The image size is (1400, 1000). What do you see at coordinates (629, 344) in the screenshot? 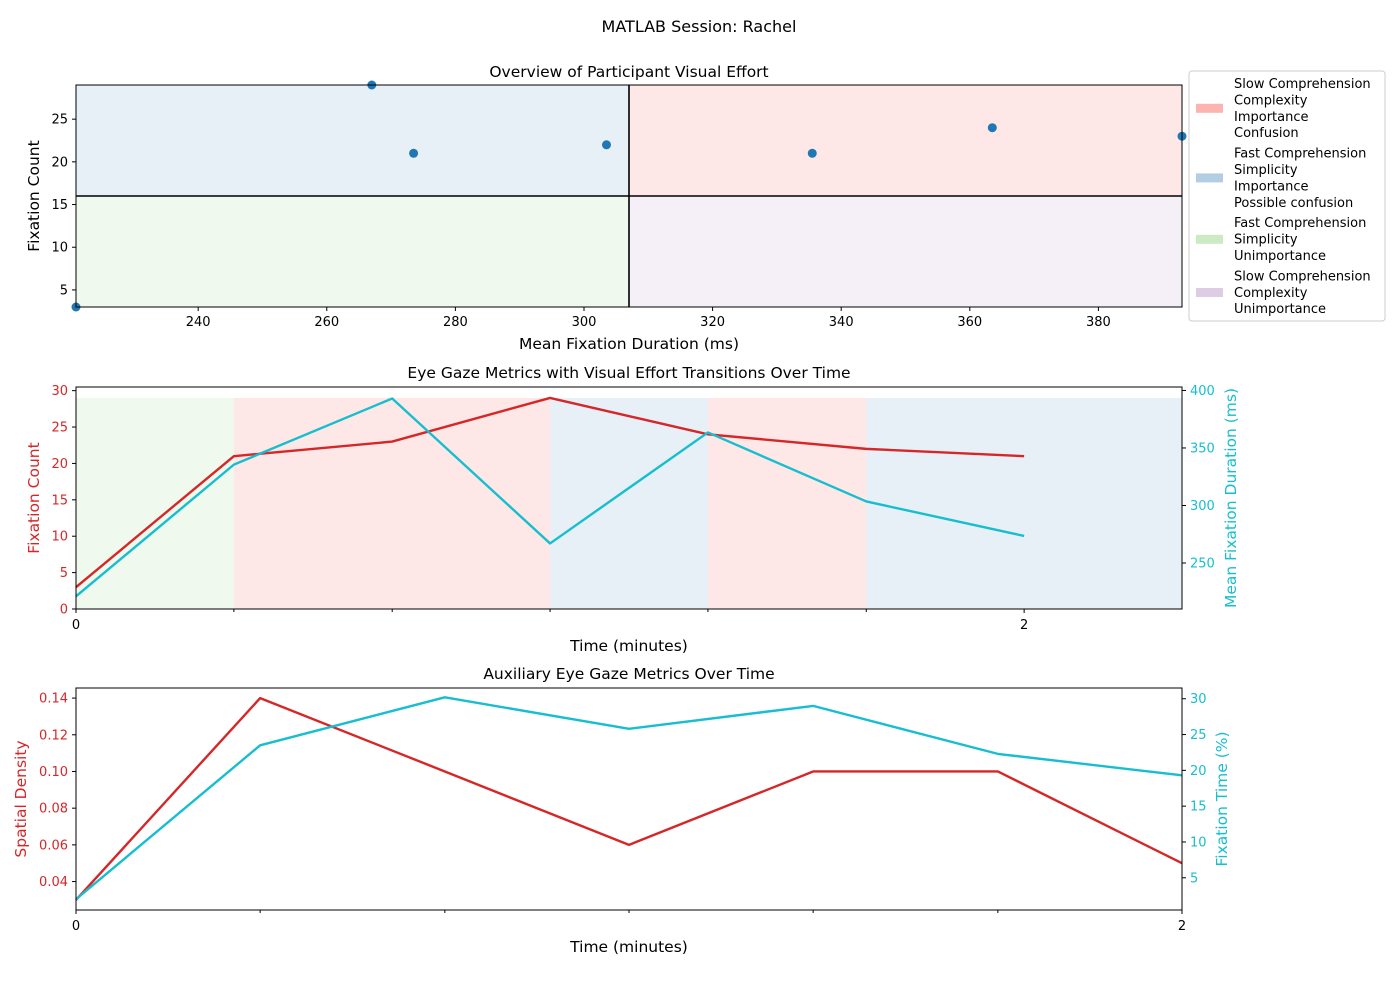
I see `scatter-xlabel: Mean Fixation Duration (ms)` at bounding box center [629, 344].